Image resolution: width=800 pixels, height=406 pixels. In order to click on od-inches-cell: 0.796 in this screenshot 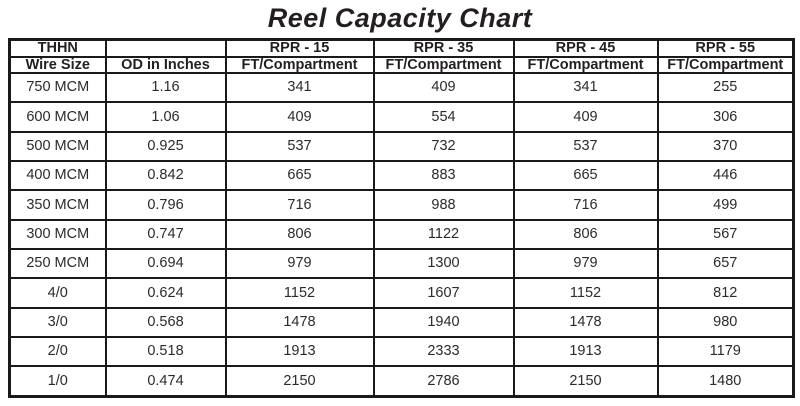, I will do `click(165, 205)`.